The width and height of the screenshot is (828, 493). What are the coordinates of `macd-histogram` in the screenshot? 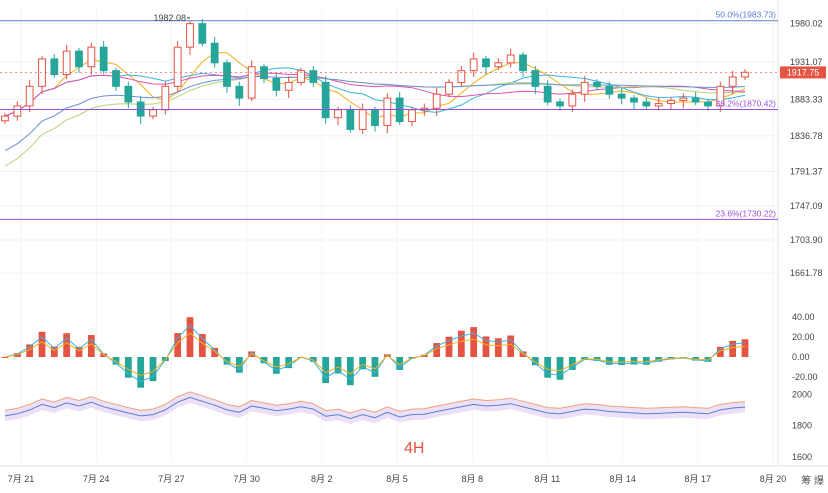 It's located at (375, 352).